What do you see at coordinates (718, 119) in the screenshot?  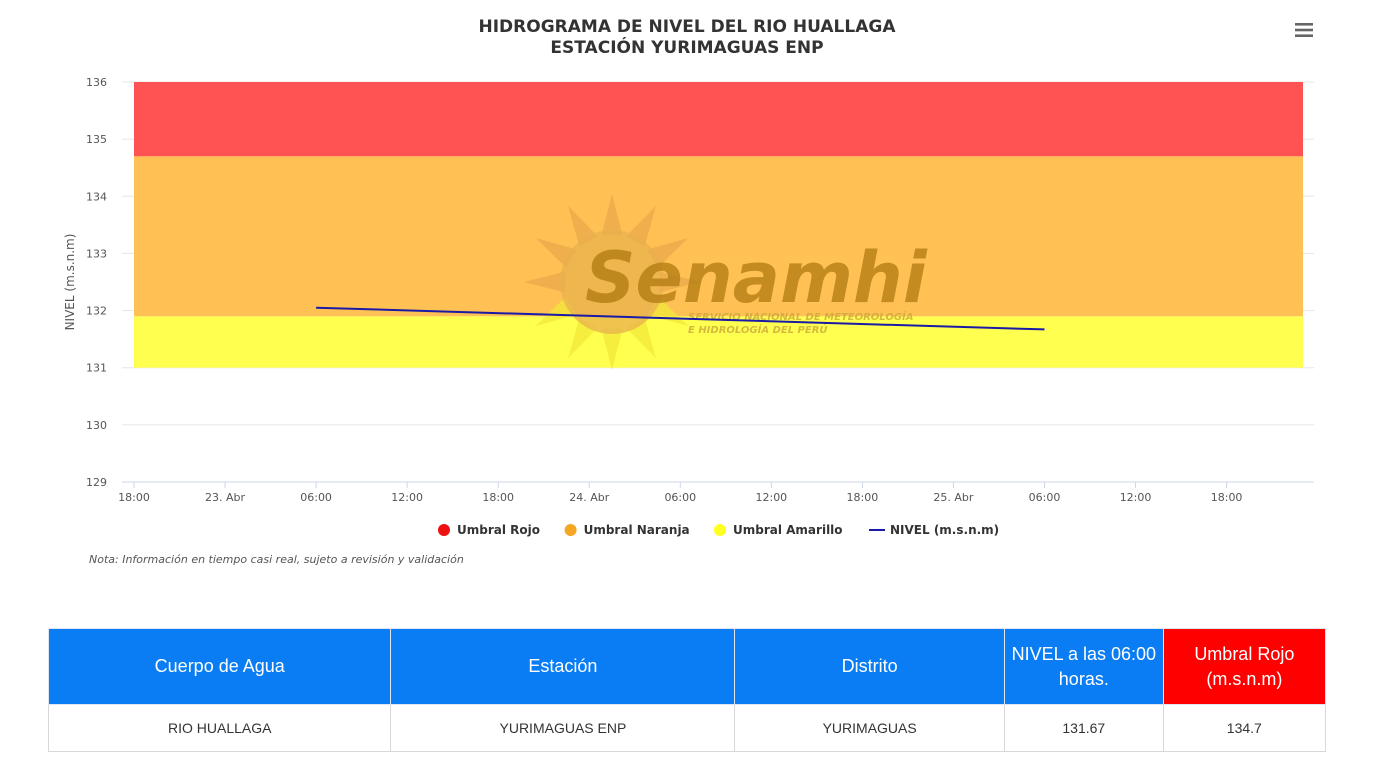 I see `band-umbral-rojo` at bounding box center [718, 119].